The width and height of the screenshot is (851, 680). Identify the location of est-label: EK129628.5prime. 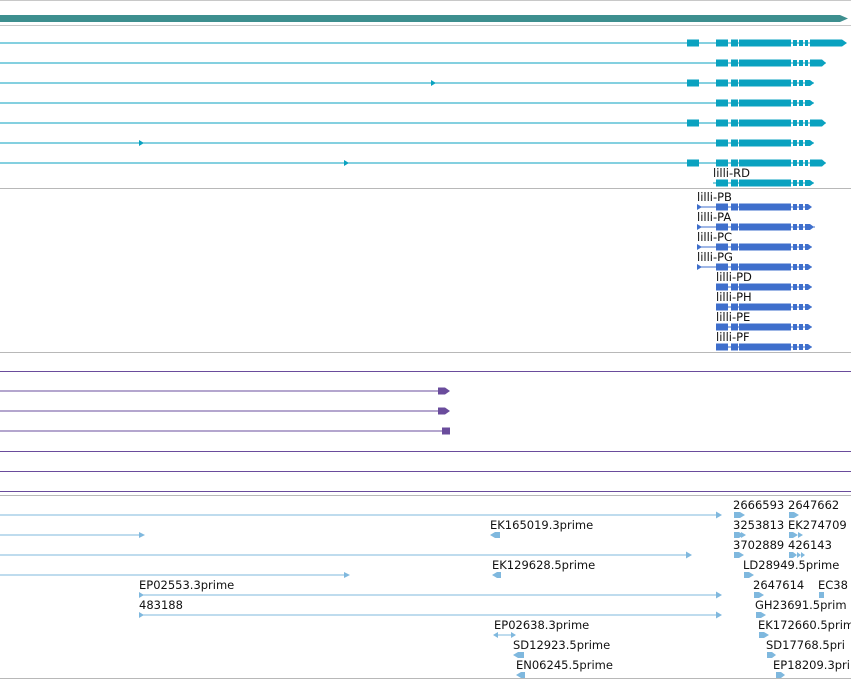
(543, 565).